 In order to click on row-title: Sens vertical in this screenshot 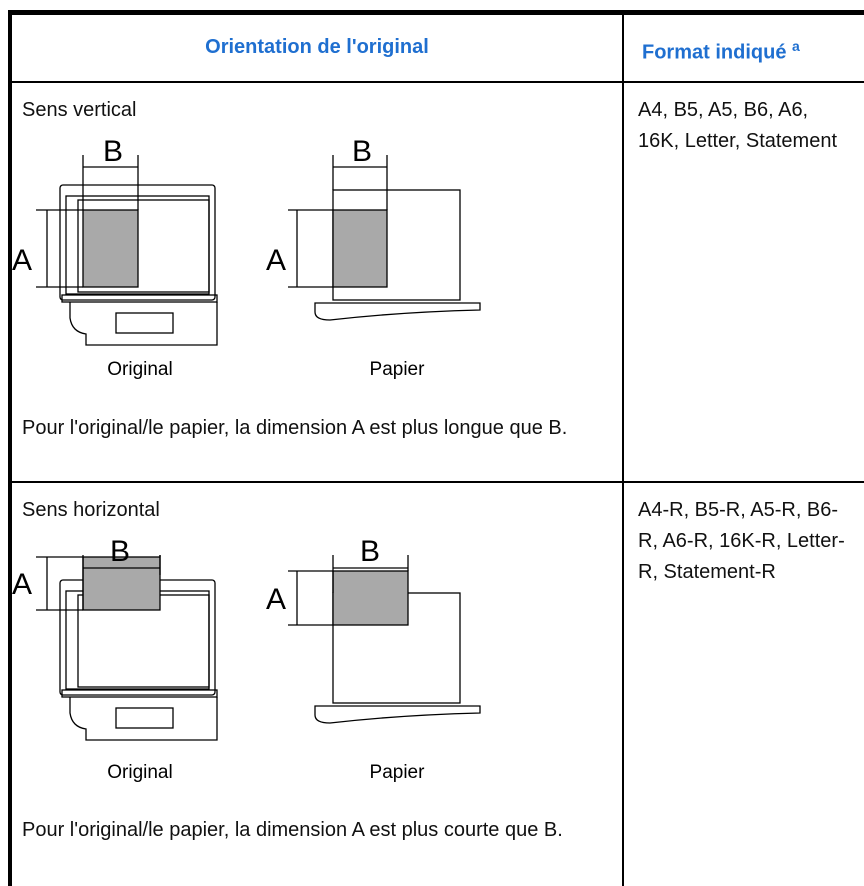, I will do `click(79, 110)`.